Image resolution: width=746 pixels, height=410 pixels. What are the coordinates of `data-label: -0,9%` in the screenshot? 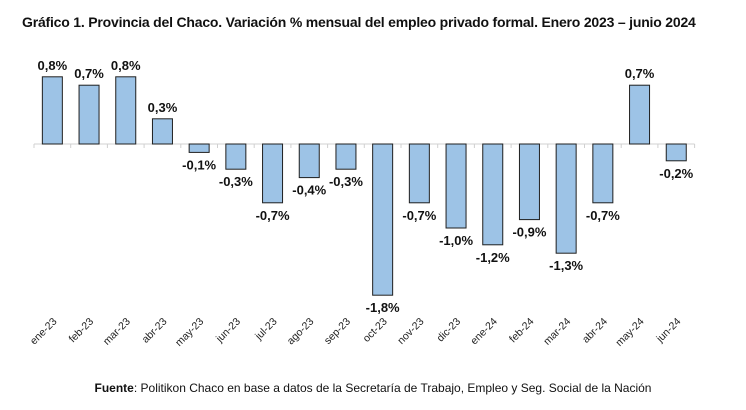 It's located at (529, 232).